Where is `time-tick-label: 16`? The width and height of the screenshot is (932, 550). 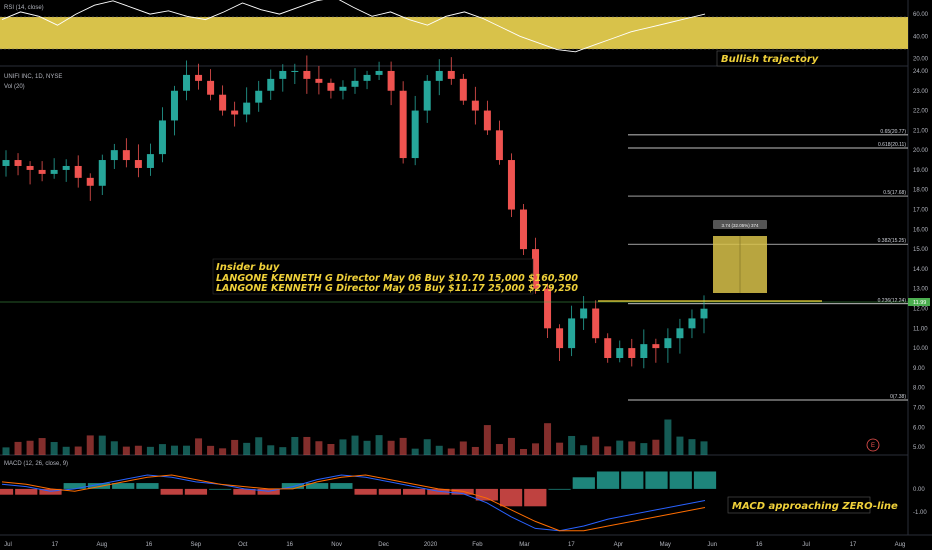 time-tick-label: 16 is located at coordinates (148, 545).